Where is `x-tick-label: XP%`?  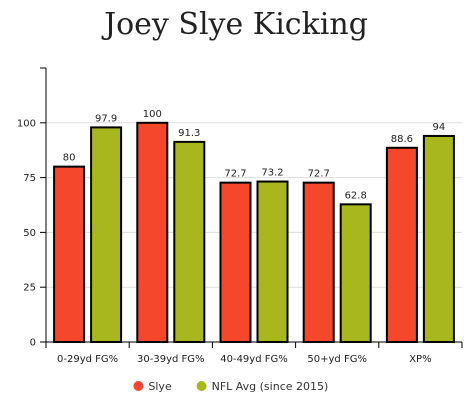 x-tick-label: XP% is located at coordinates (420, 359).